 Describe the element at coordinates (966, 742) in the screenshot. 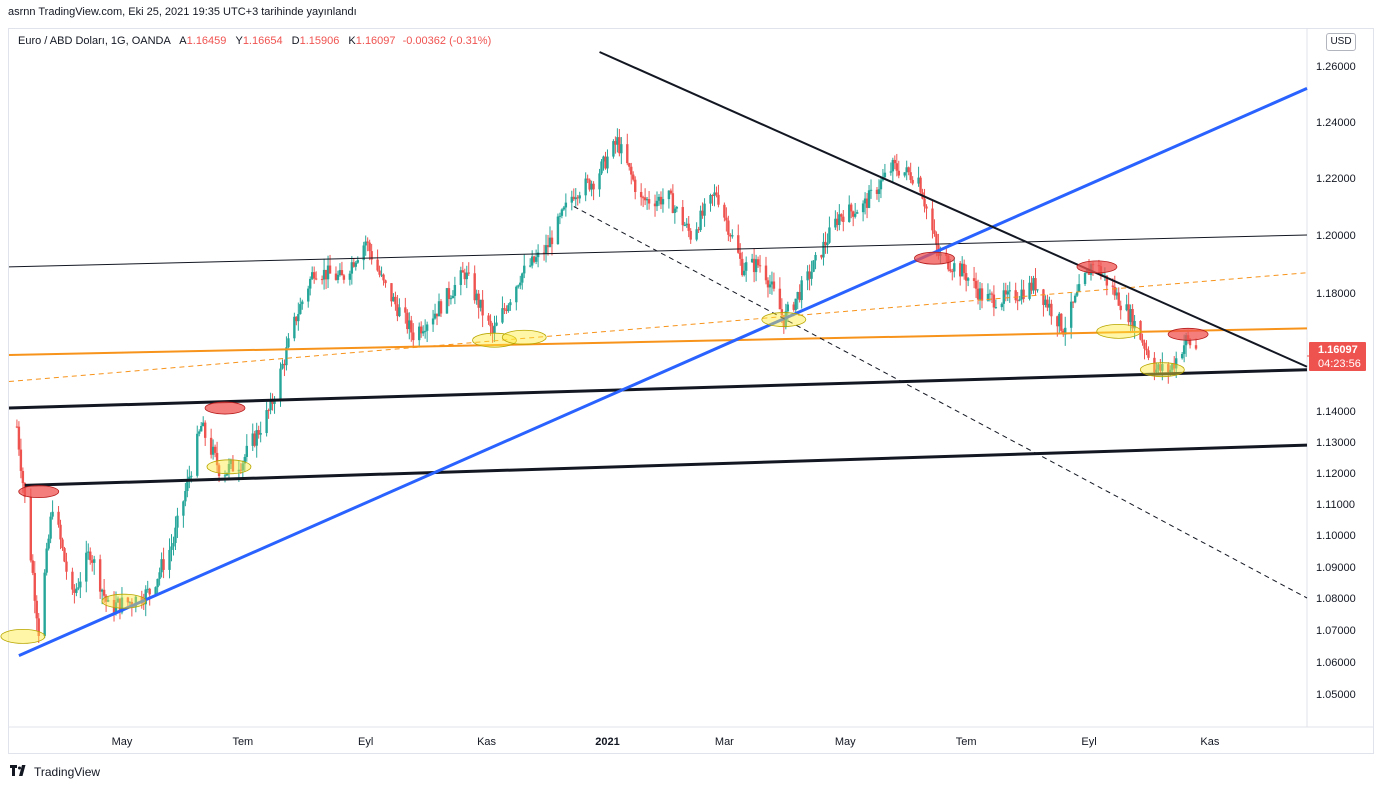

I see `x-tick-label: Tem` at that location.